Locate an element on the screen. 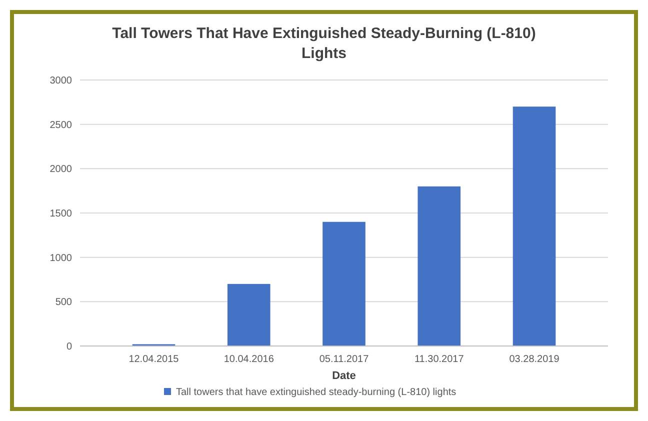 This screenshot has height=421, width=648. y-tick-label: 1500 is located at coordinates (61, 214).